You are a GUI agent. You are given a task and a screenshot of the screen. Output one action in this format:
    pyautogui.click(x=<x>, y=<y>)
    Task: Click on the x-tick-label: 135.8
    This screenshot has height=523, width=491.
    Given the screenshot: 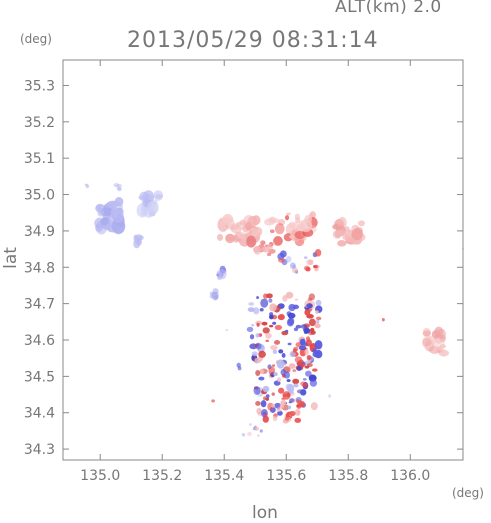 What is the action you would take?
    pyautogui.click(x=348, y=476)
    